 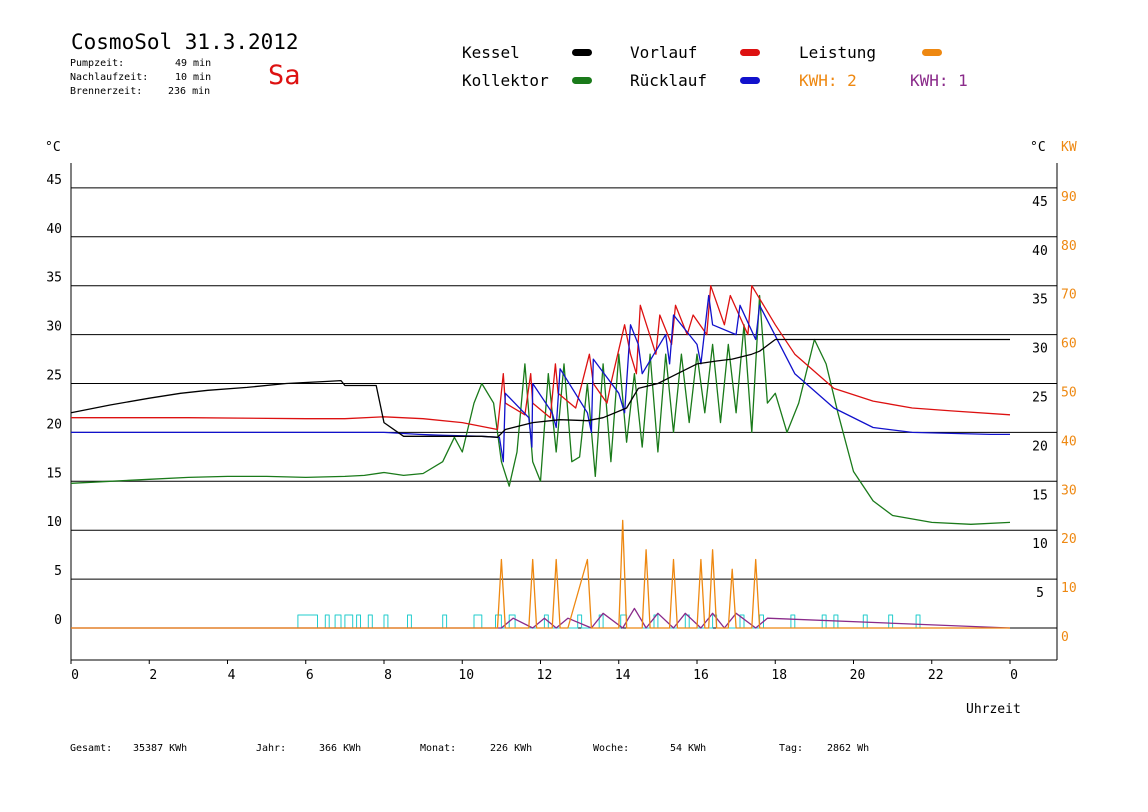 What do you see at coordinates (54, 473) in the screenshot?
I see `y-tick-left: 15` at bounding box center [54, 473].